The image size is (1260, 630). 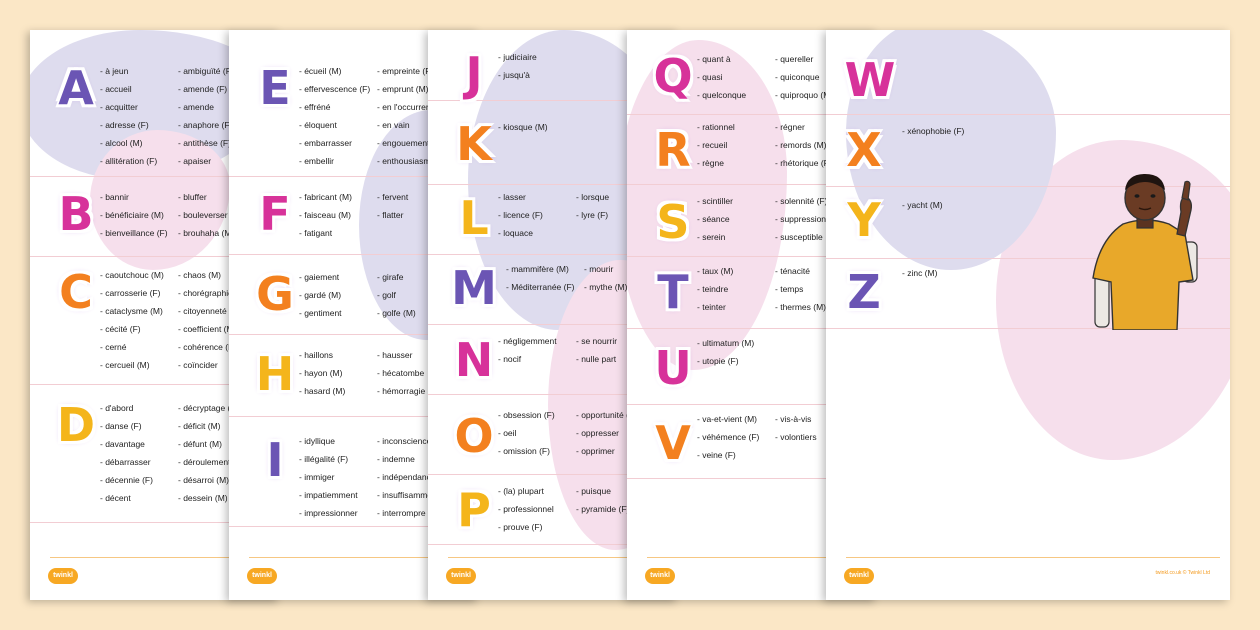 I want to click on section-letter: N, so click(x=474, y=360).